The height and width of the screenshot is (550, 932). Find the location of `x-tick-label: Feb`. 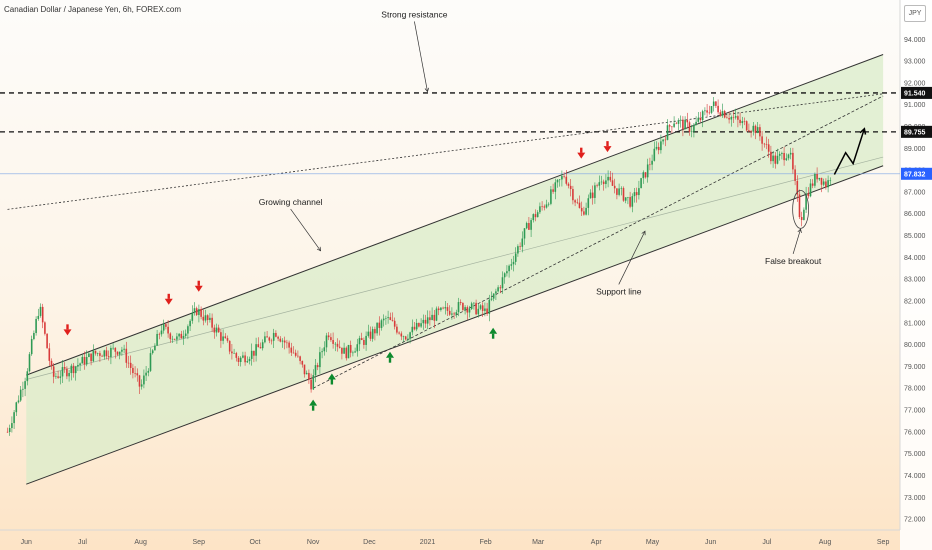

x-tick-label: Feb is located at coordinates (486, 542).